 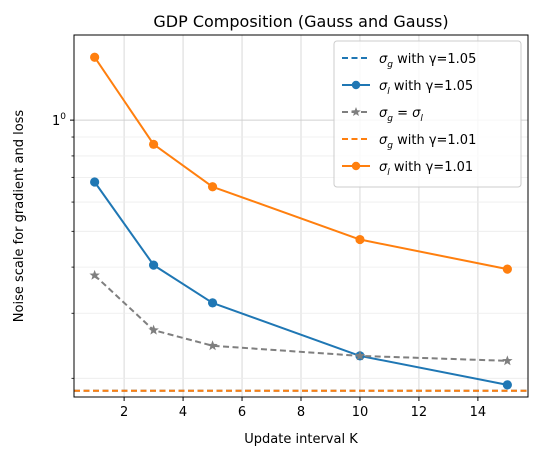 What do you see at coordinates (426, 88) in the screenshot?
I see `legend-label: σl with γ=1.05` at bounding box center [426, 88].